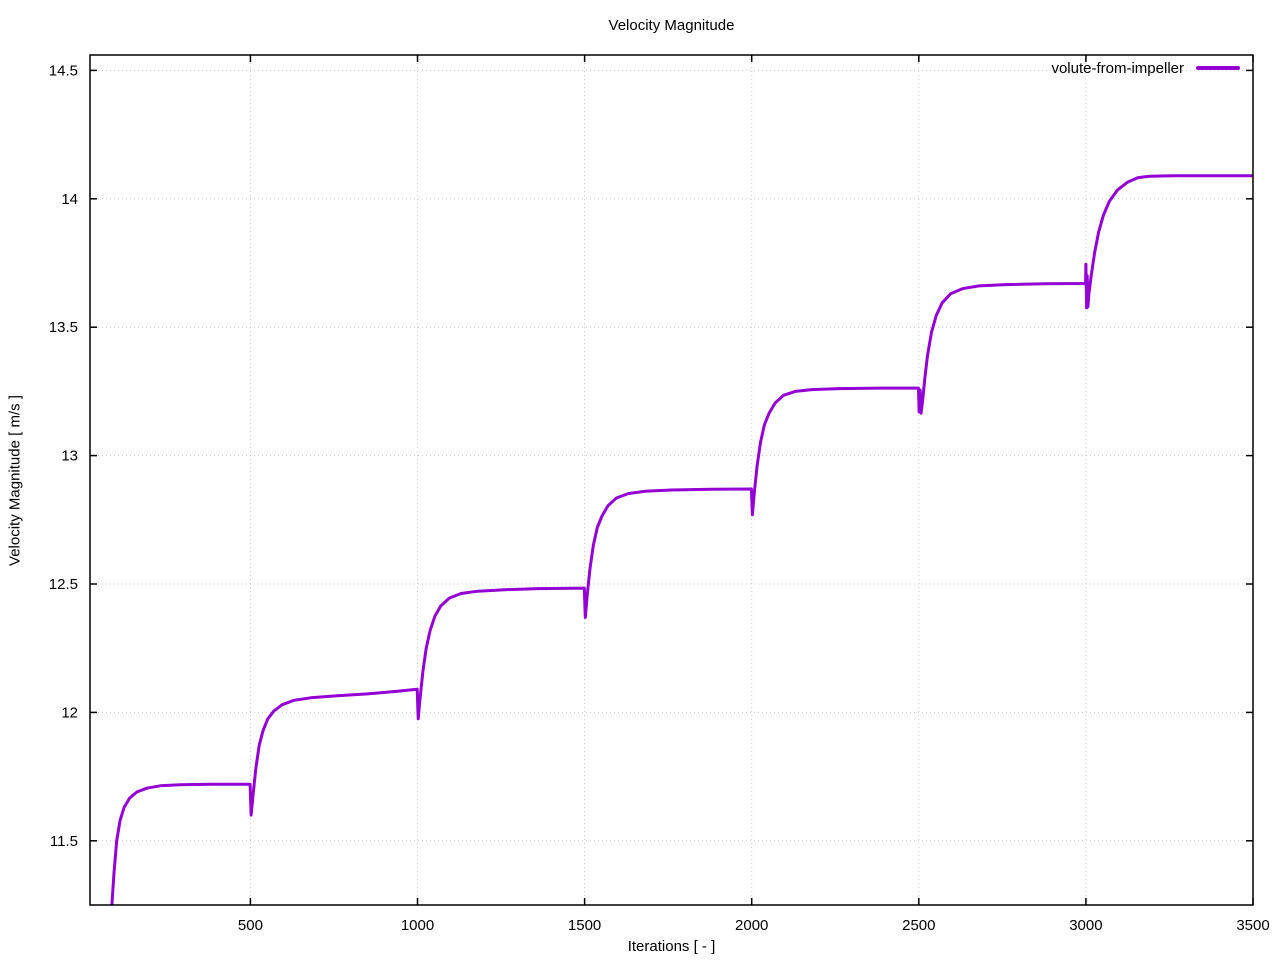  Describe the element at coordinates (63, 327) in the screenshot. I see `y-tick-label: 13.5` at that location.